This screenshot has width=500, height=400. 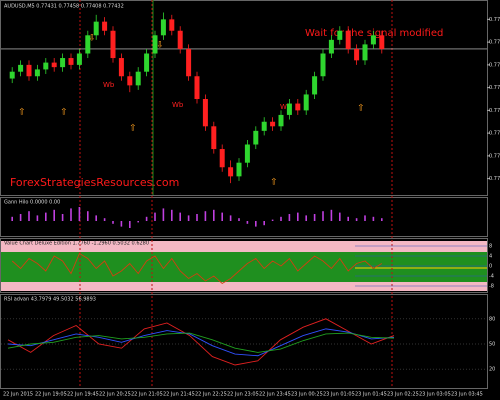 What do you see at coordinates (179, 395) in the screenshot?
I see `time-label: 22 Jun 21:45` at bounding box center [179, 395].